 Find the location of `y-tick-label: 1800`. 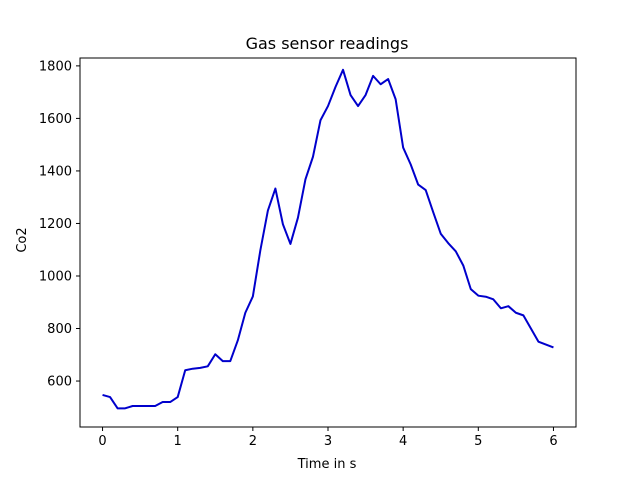

y-tick-label: 1800 is located at coordinates (55, 66).